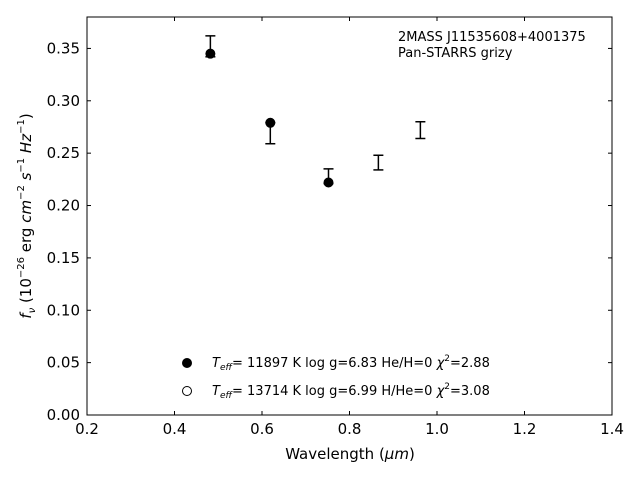 This screenshot has width=640, height=480. I want to click on x-tick-label: 1.0, so click(437, 429).